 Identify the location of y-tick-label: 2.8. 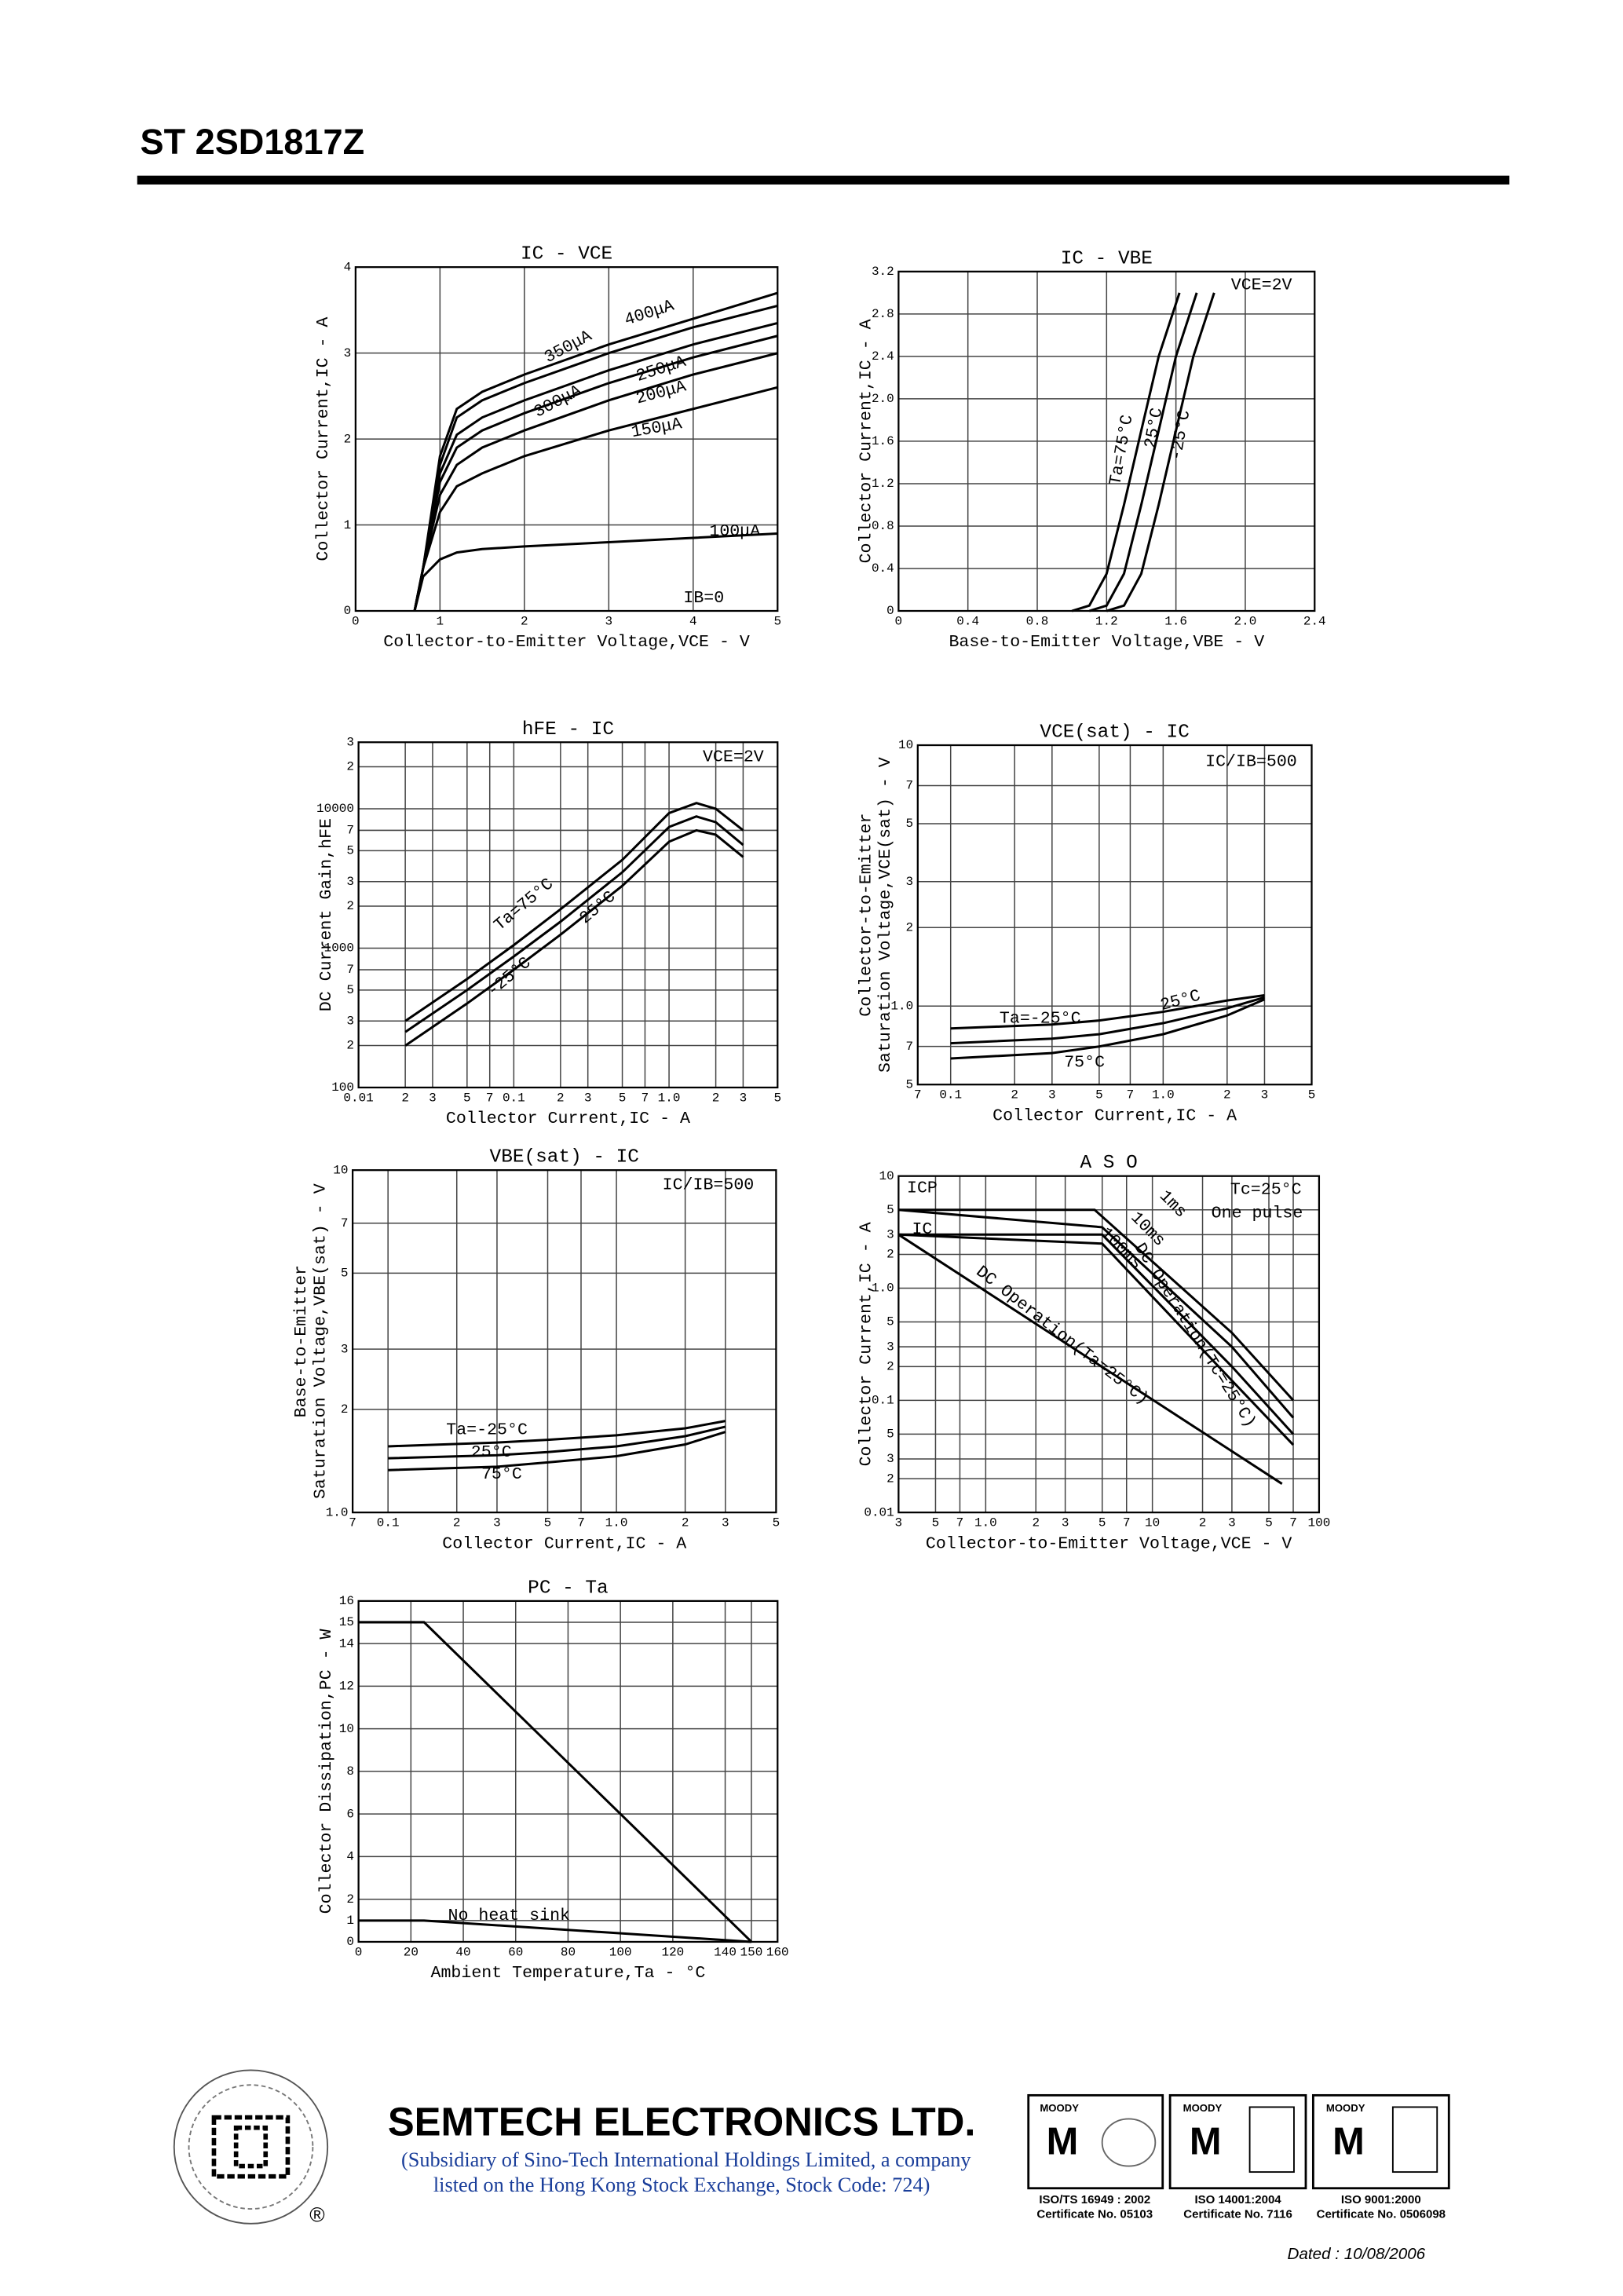
(883, 314).